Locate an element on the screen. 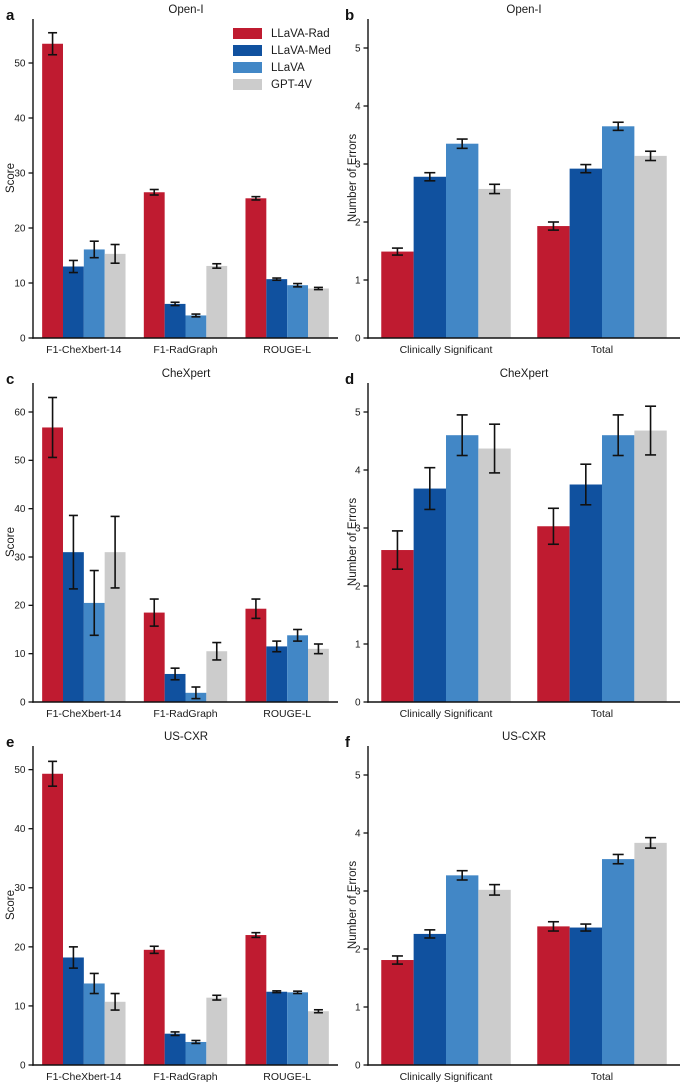 Image resolution: width=689 pixels, height=1091 pixels. x-tick-label: F1-CheXbert-14 is located at coordinates (83, 350).